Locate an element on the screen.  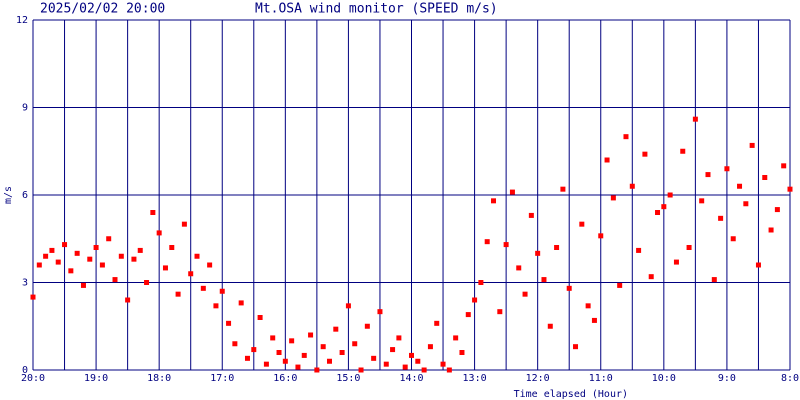
chart-title: Mt.OSA wind monitor (SPEED m/s) is located at coordinates (376, 9).